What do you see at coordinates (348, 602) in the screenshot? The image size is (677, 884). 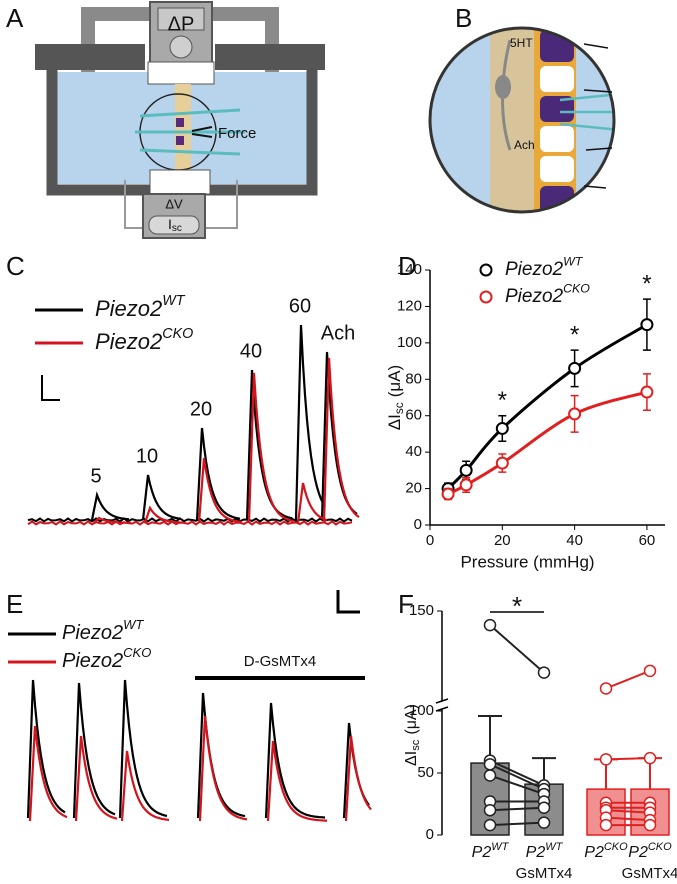 I see `scale-bar` at bounding box center [348, 602].